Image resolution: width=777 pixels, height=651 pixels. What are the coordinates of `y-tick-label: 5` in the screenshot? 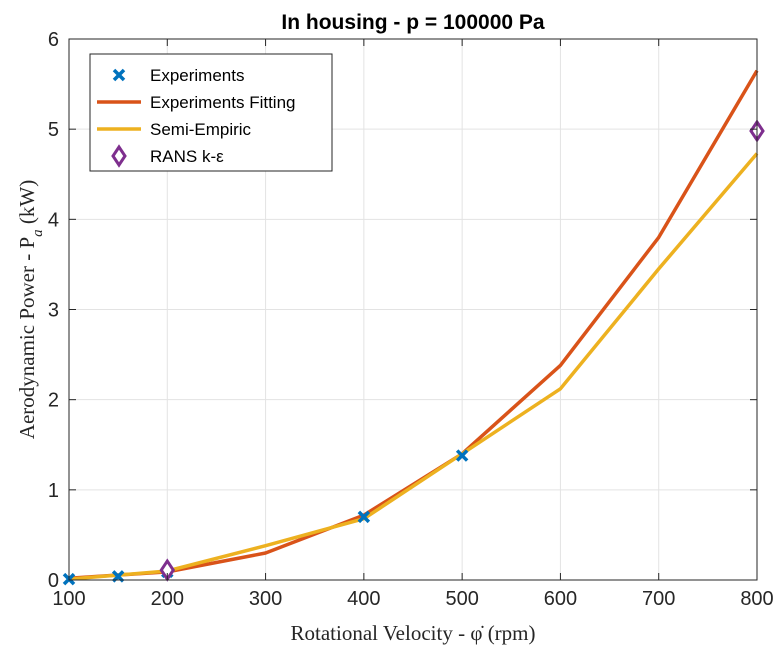 It's located at (53, 130).